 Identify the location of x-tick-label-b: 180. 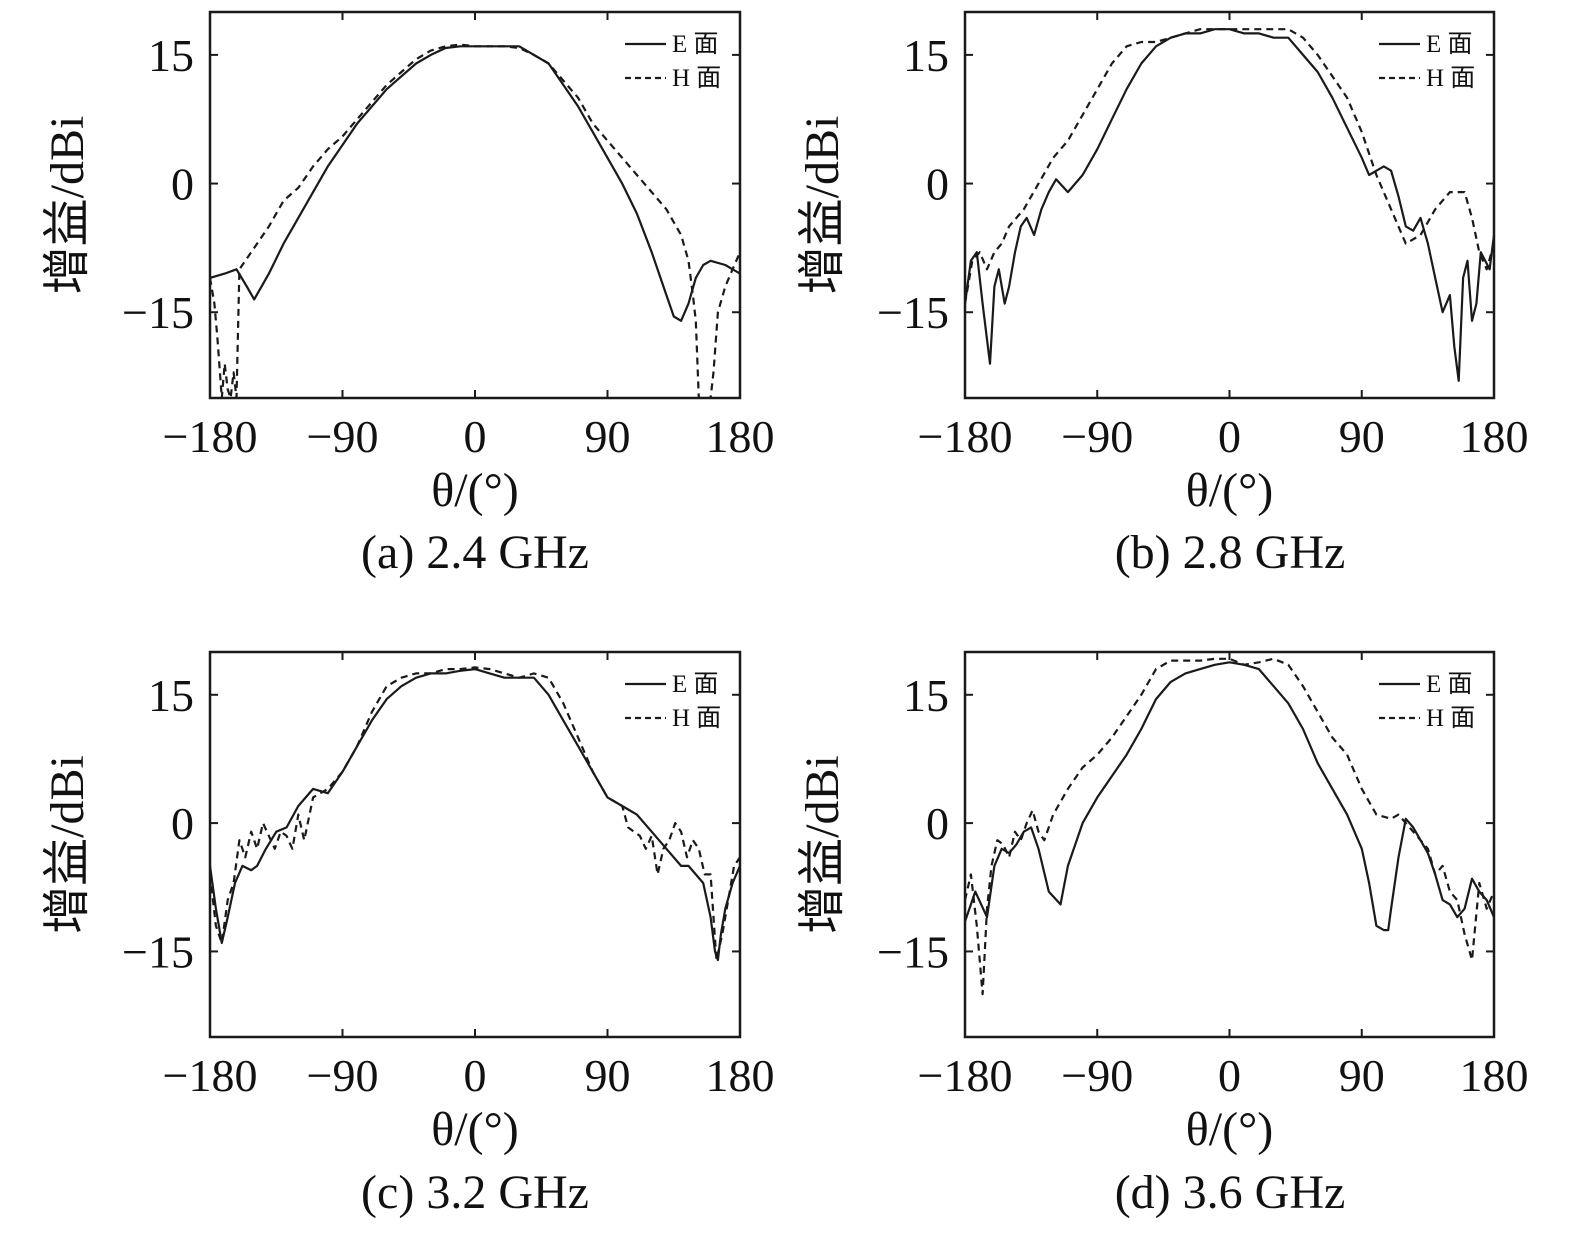
(1494, 436).